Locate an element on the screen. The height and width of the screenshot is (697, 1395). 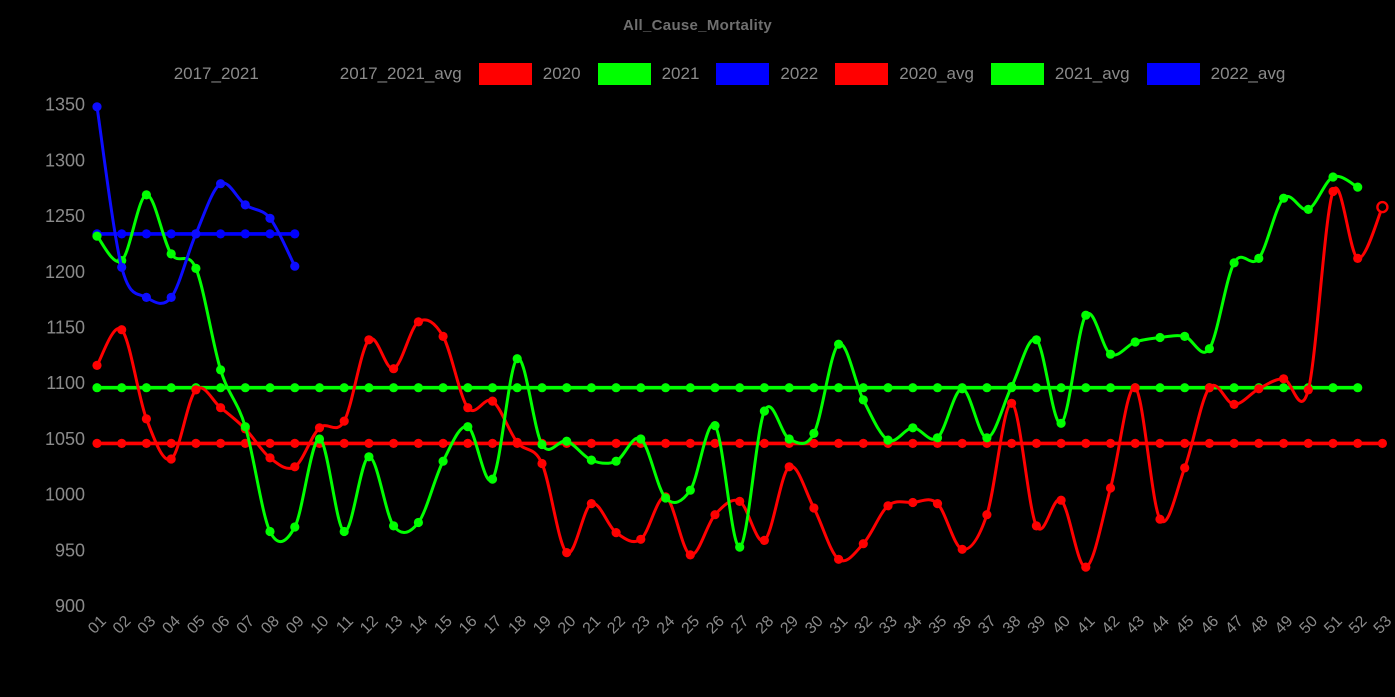
point-2020_avg-wk26 is located at coordinates (715, 443).